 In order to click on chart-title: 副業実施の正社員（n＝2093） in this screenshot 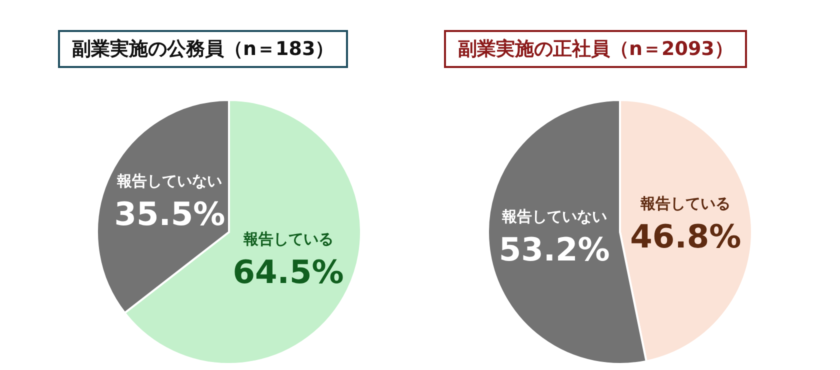, I will do `click(596, 49)`.